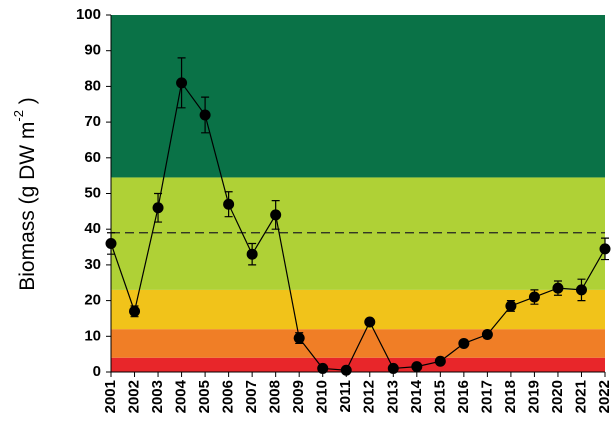 Image resolution: width=616 pixels, height=435 pixels. What do you see at coordinates (92, 50) in the screenshot?
I see `y-tick-label: 90` at bounding box center [92, 50].